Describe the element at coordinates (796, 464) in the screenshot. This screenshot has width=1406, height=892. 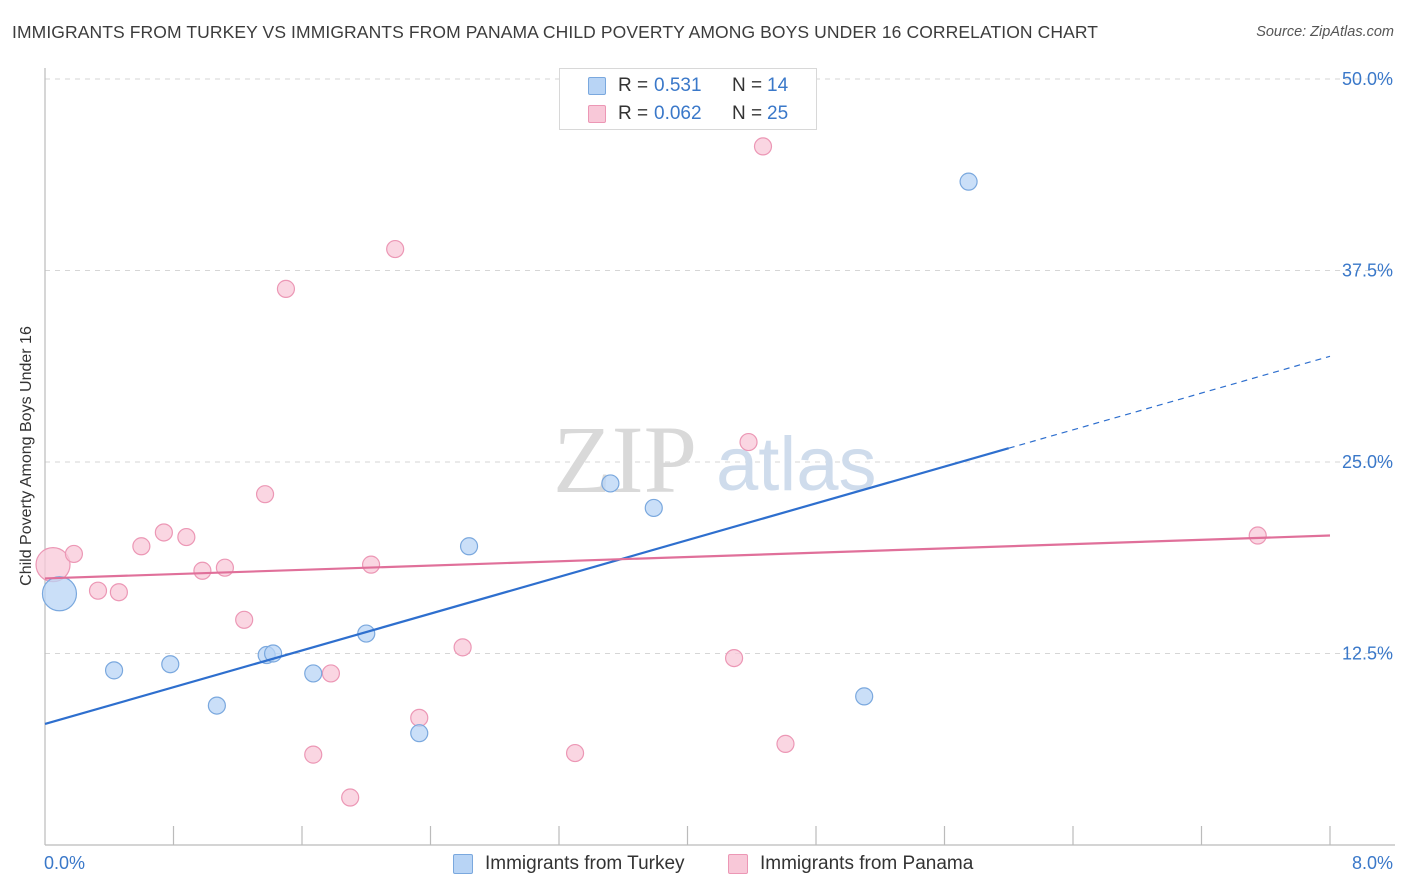
I see `watermark-atlas: atlas` at that location.